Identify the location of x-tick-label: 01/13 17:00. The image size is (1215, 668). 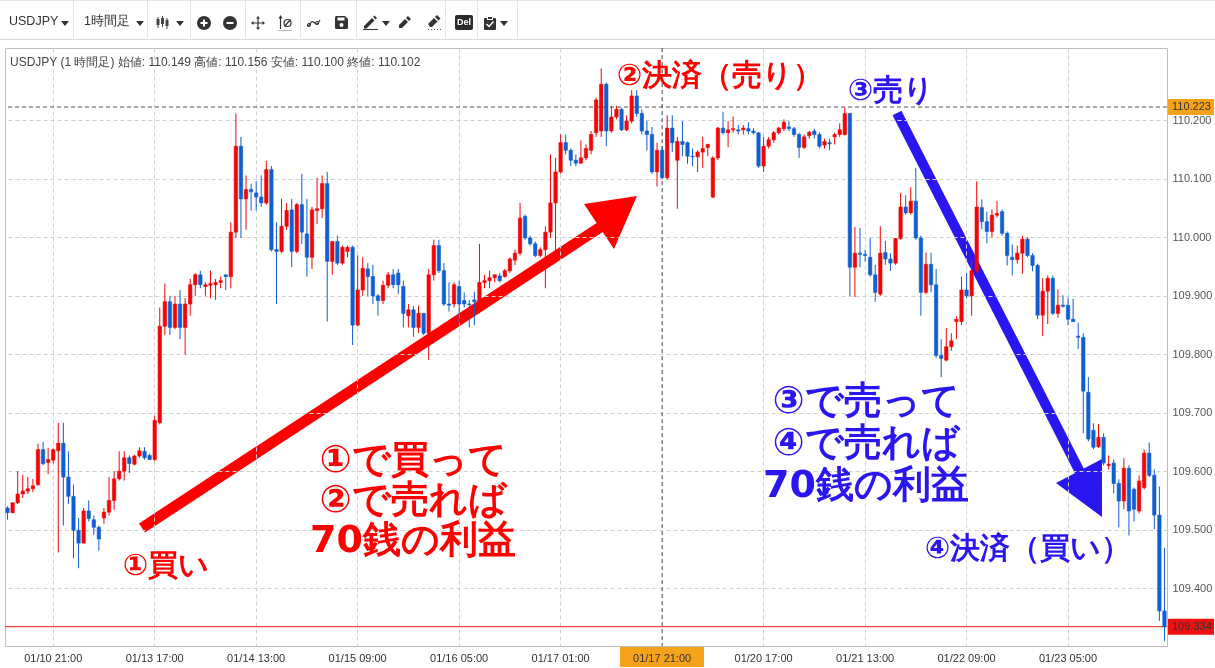
(154, 657).